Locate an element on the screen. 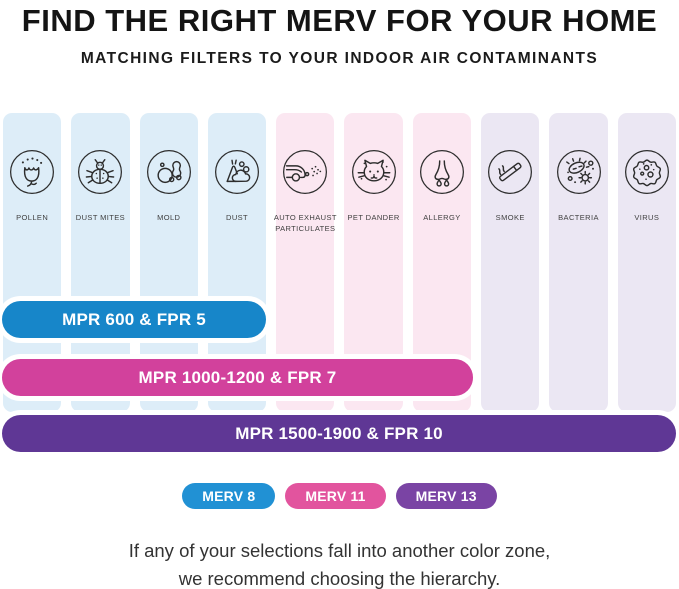  contaminant-column-virus: VIRUS is located at coordinates (646, 262).